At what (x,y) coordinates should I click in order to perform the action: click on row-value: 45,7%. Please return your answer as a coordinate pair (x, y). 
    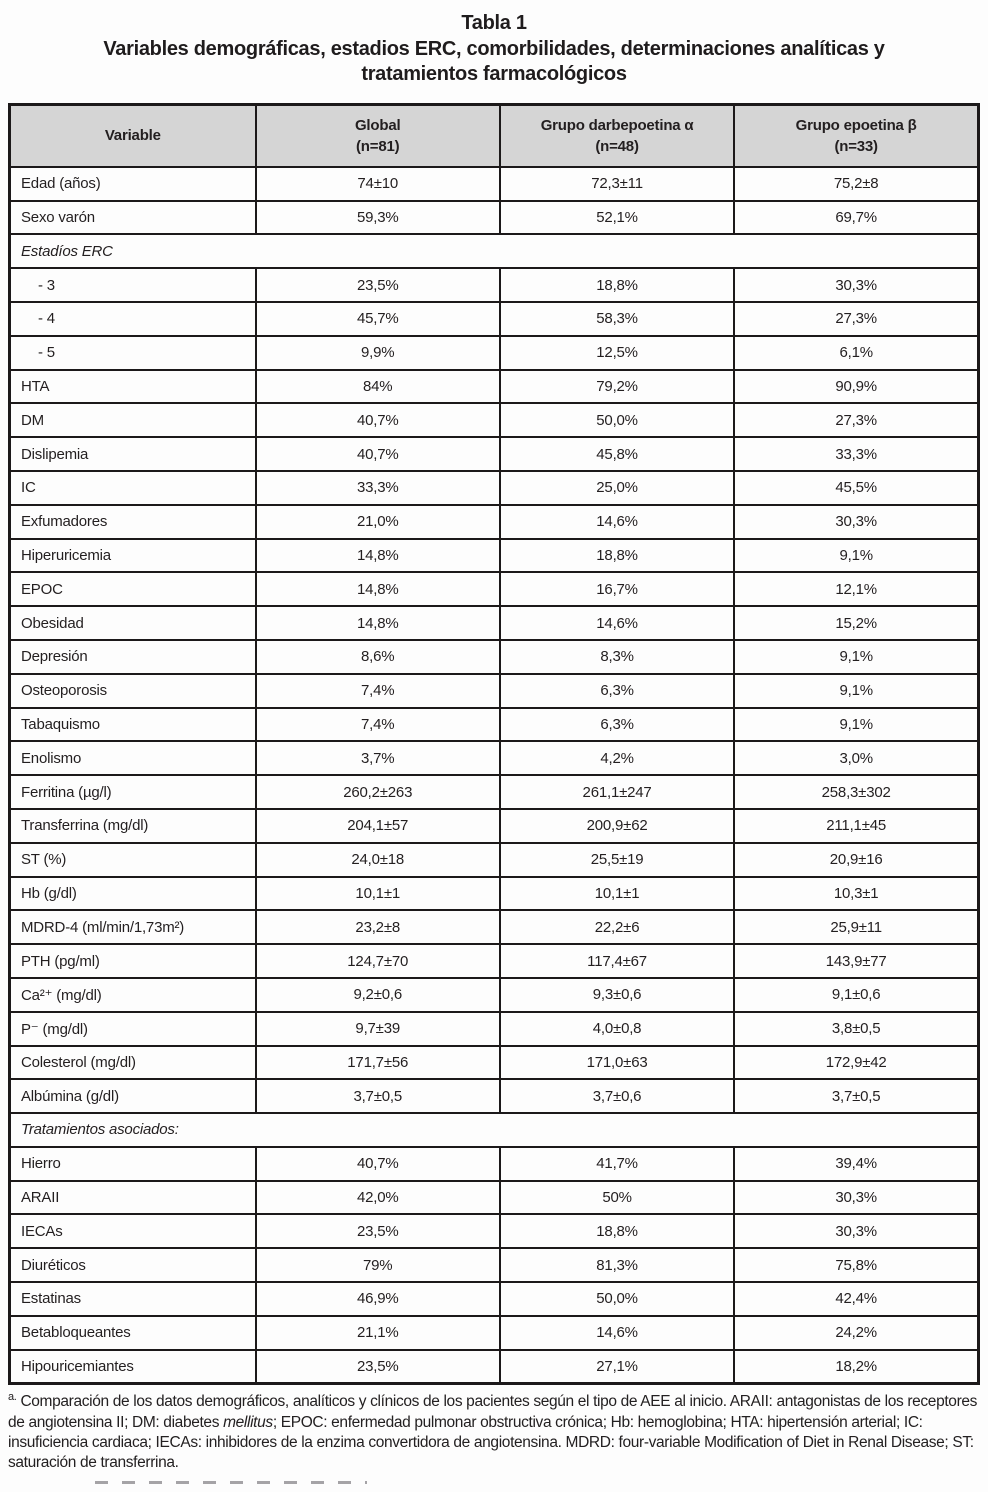
    Looking at the image, I should click on (377, 318).